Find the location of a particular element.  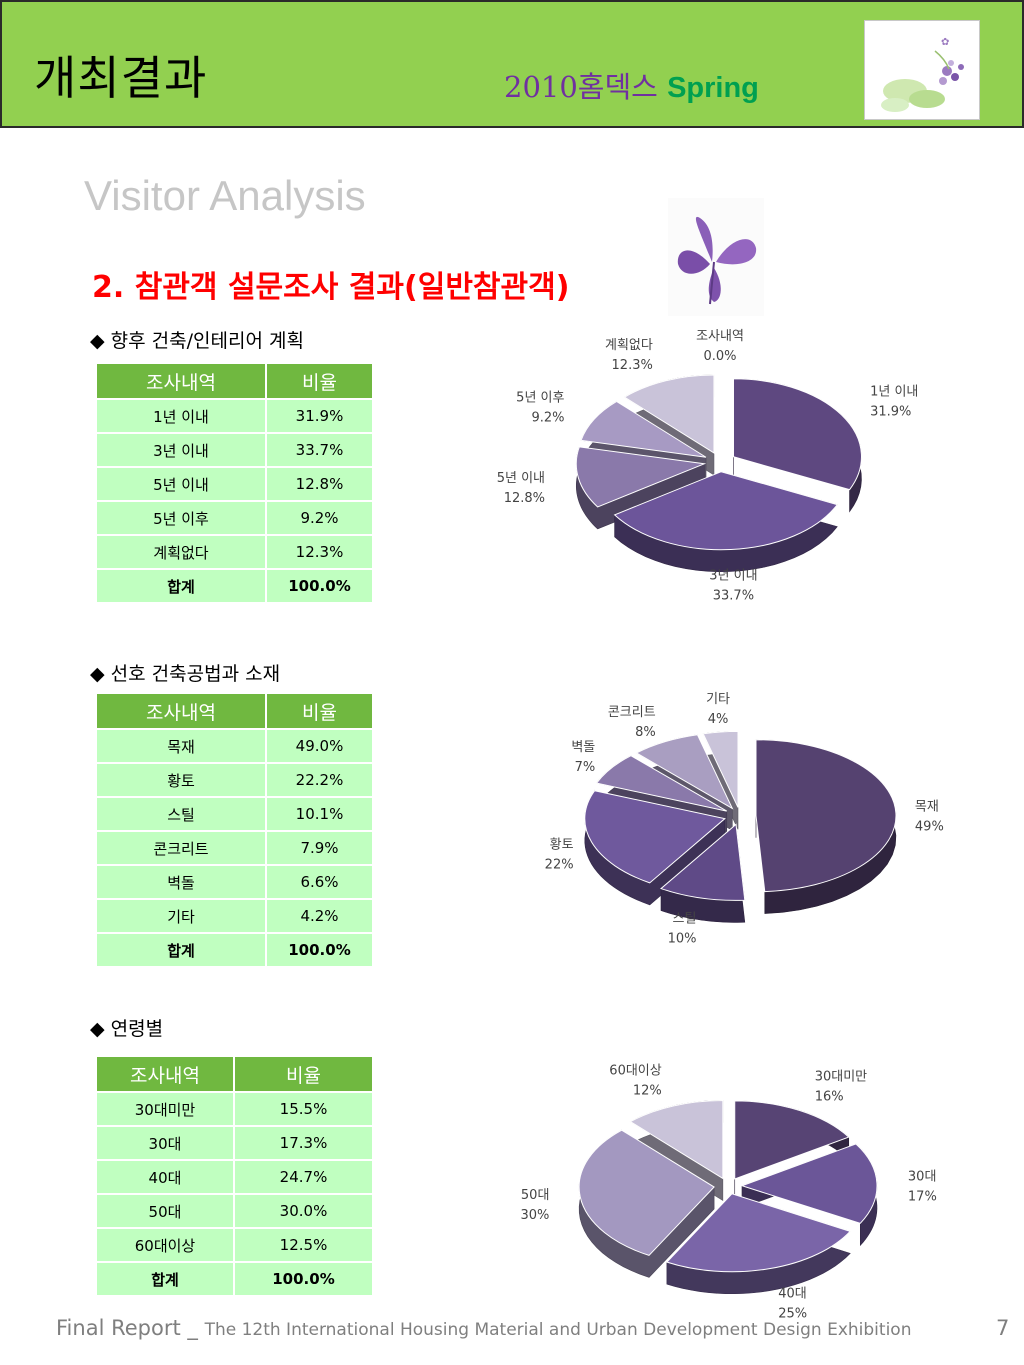

table-row: 콘크리트 7.9% is located at coordinates (234, 848).